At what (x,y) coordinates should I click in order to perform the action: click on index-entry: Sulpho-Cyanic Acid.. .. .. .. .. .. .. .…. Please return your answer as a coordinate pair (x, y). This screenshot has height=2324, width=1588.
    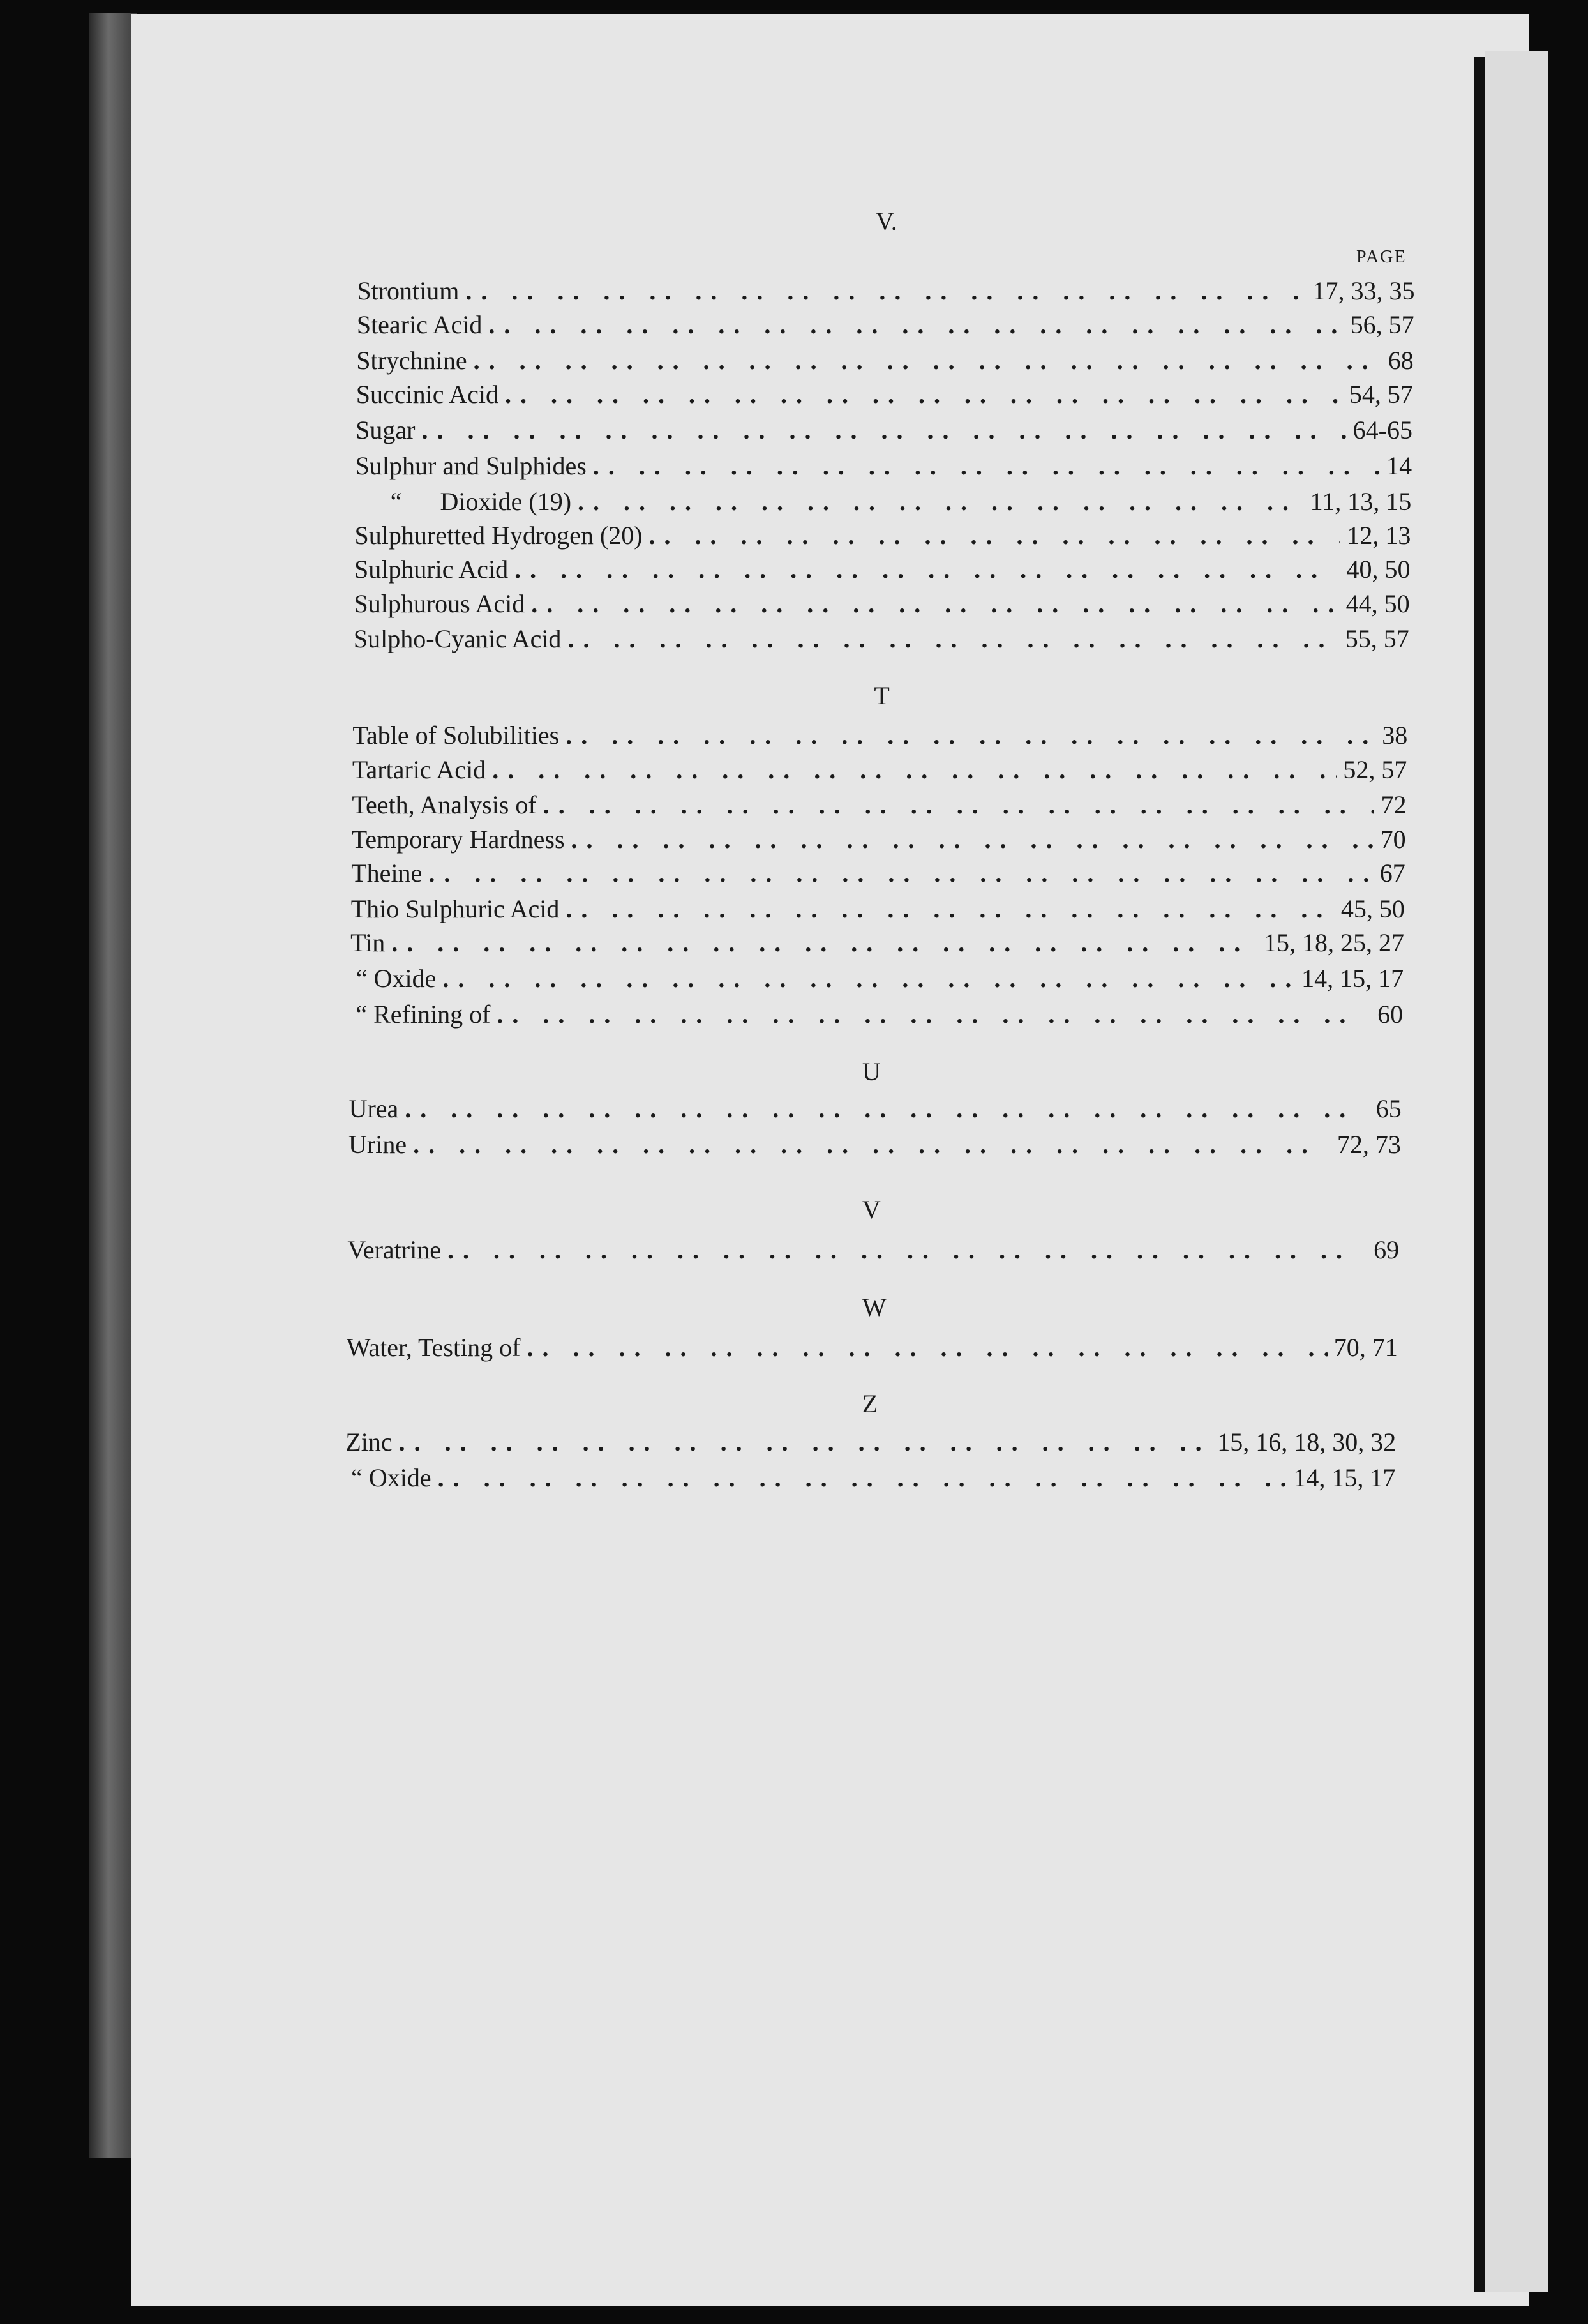
    Looking at the image, I should click on (881, 639).